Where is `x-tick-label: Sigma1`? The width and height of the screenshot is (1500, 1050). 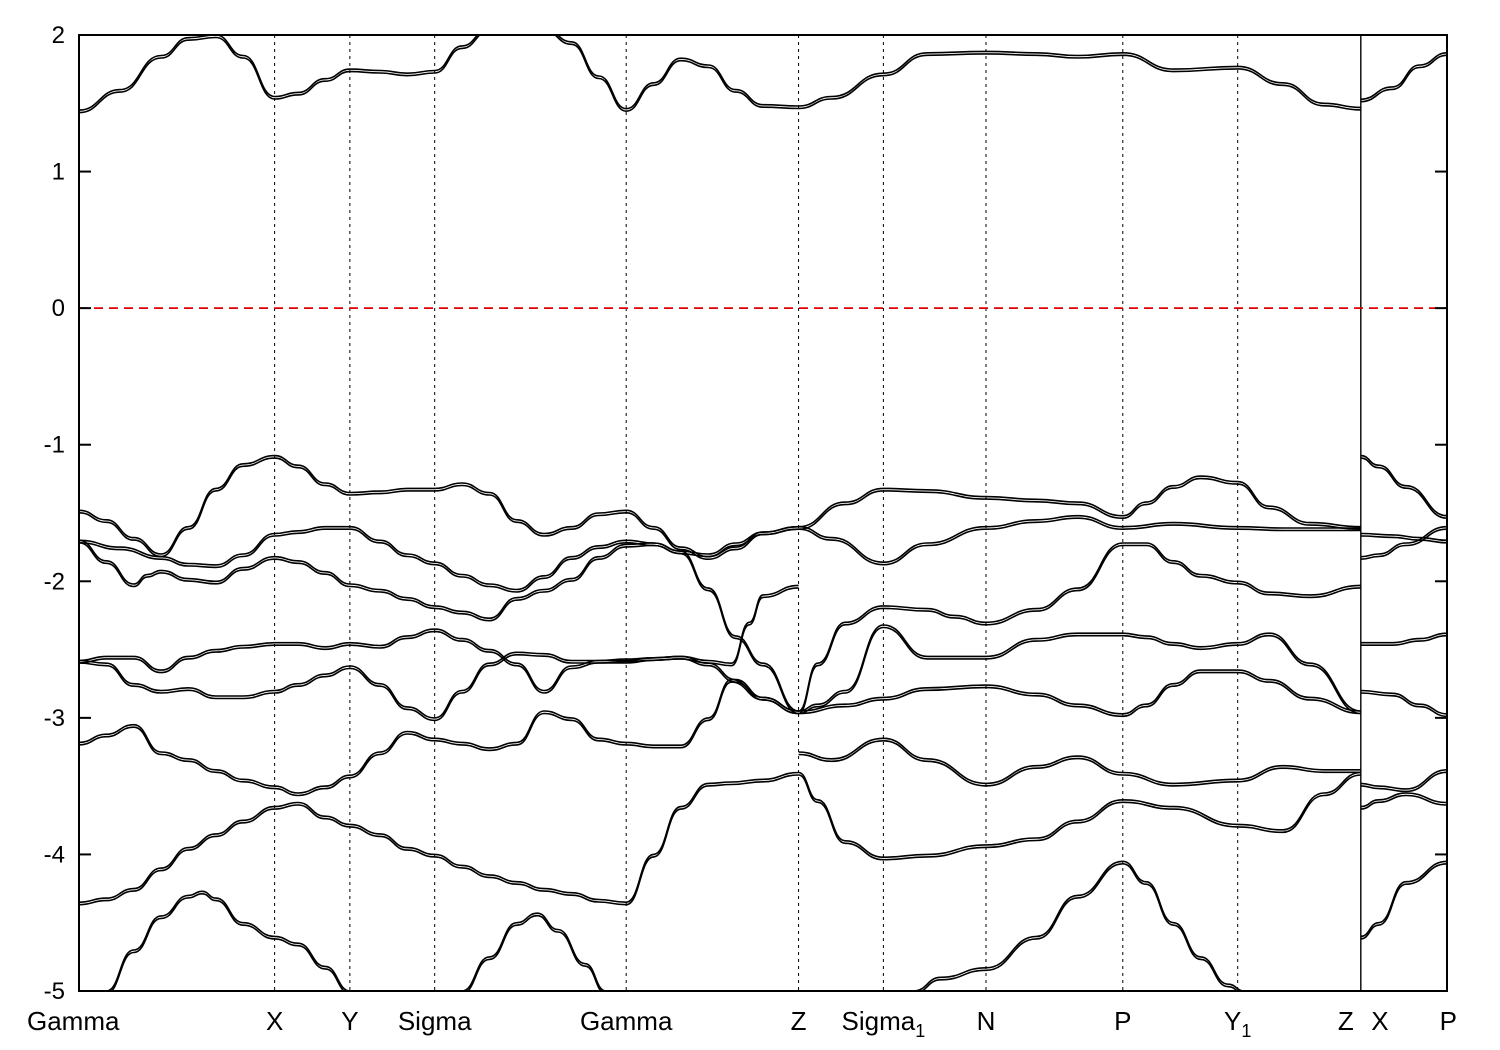 x-tick-label: Sigma1 is located at coordinates (884, 1023).